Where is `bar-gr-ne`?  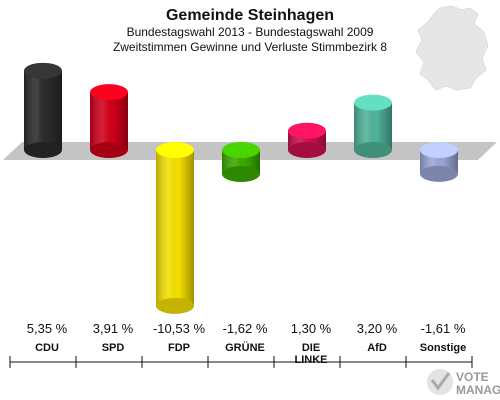
bar-gr-ne is located at coordinates (241, 162).